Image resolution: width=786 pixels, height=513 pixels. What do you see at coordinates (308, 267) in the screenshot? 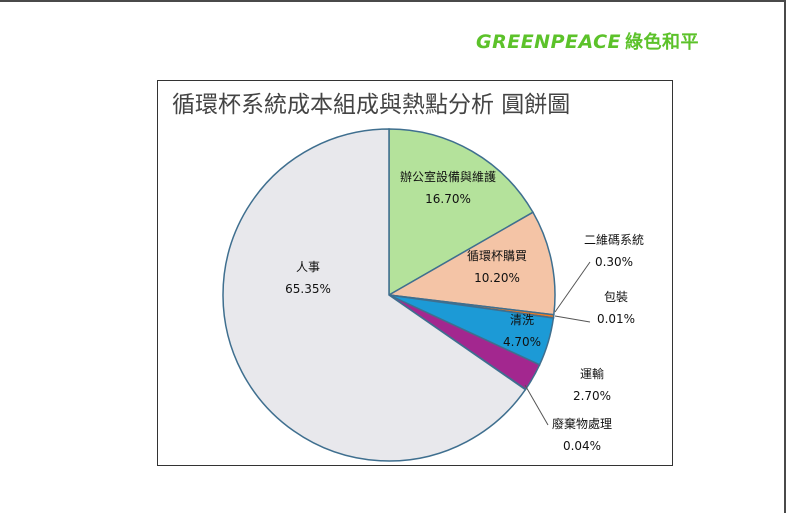
I see `label-personnel: 人事` at bounding box center [308, 267].